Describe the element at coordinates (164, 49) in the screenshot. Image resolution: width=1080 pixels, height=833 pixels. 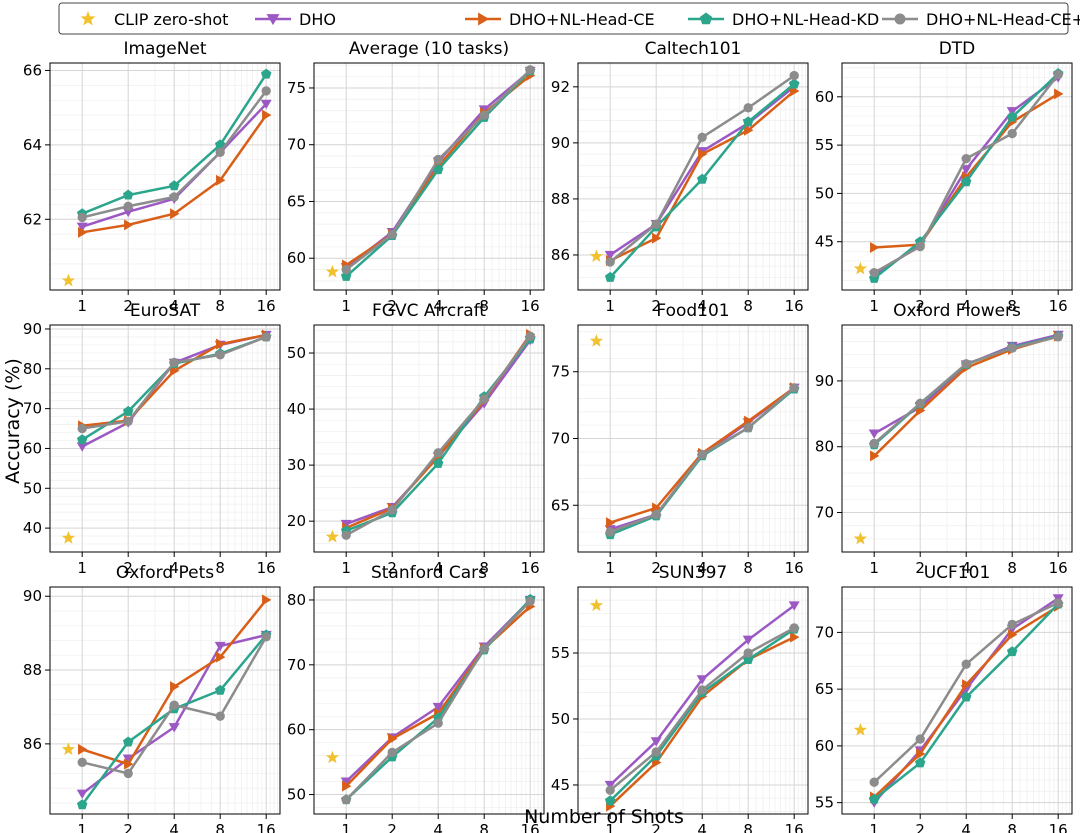
I see `subplot-title: ImageNet` at that location.